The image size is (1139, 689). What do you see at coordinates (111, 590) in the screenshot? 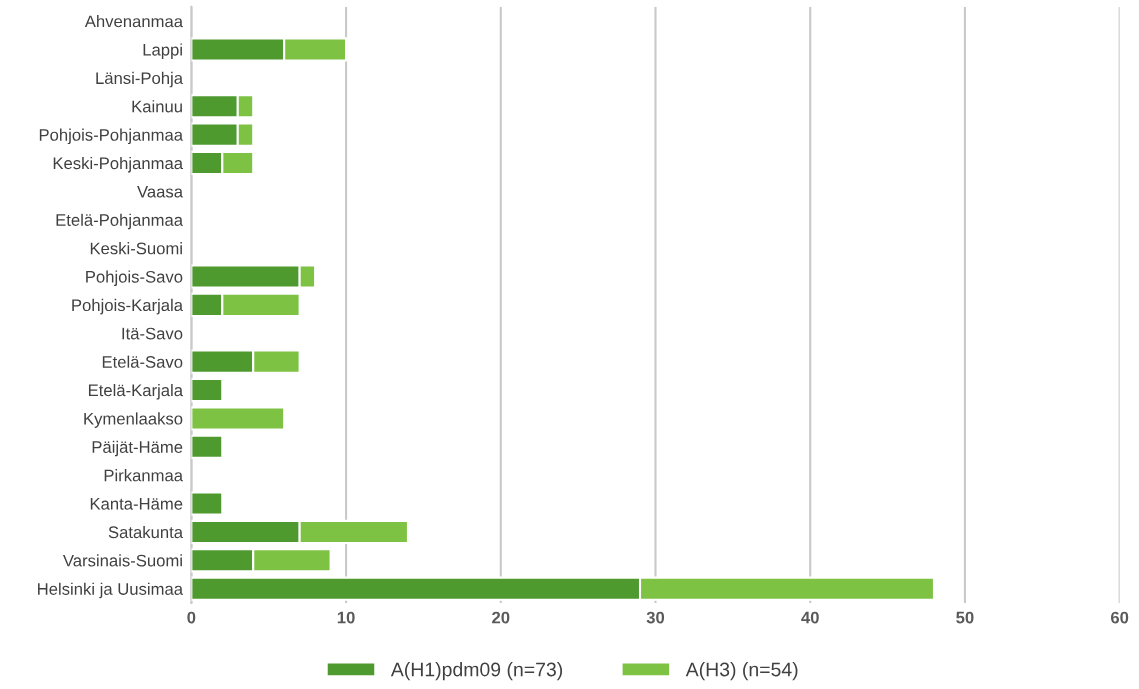
I see `y-tick-label: Helsinki ja Uusimaa` at bounding box center [111, 590].